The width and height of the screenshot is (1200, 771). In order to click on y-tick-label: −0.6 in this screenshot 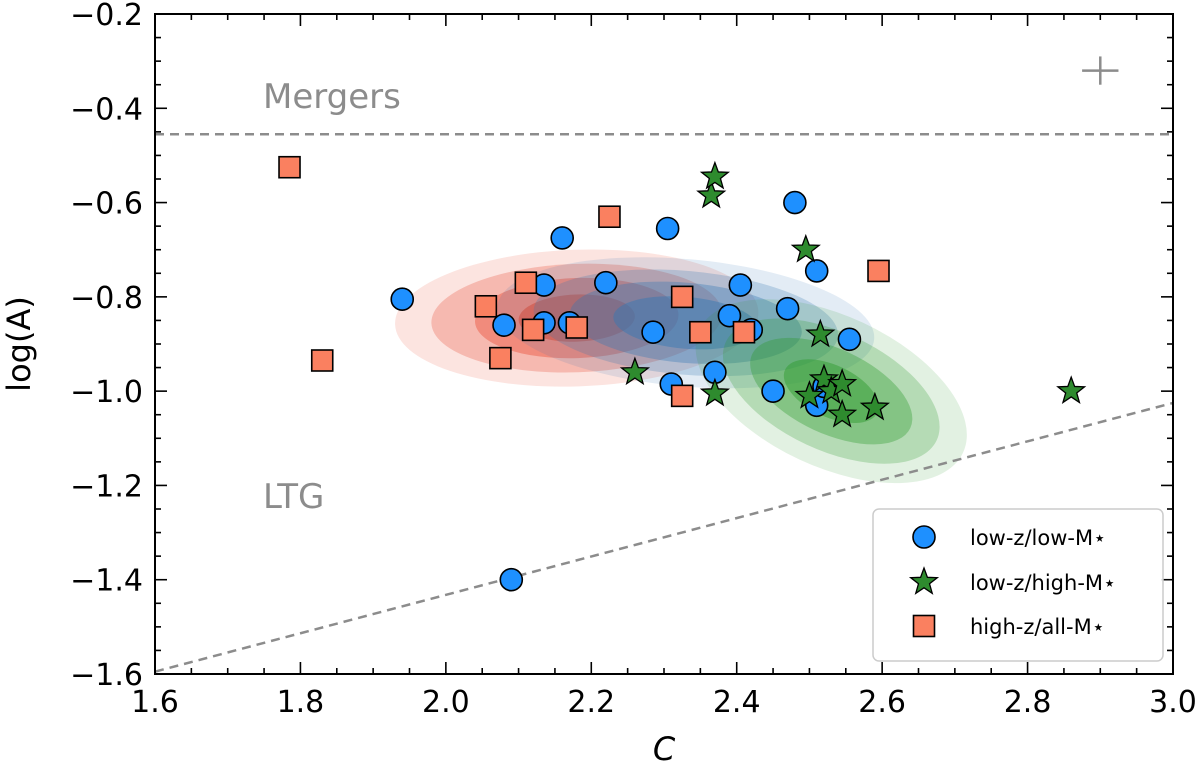, I will do `click(106, 204)`.